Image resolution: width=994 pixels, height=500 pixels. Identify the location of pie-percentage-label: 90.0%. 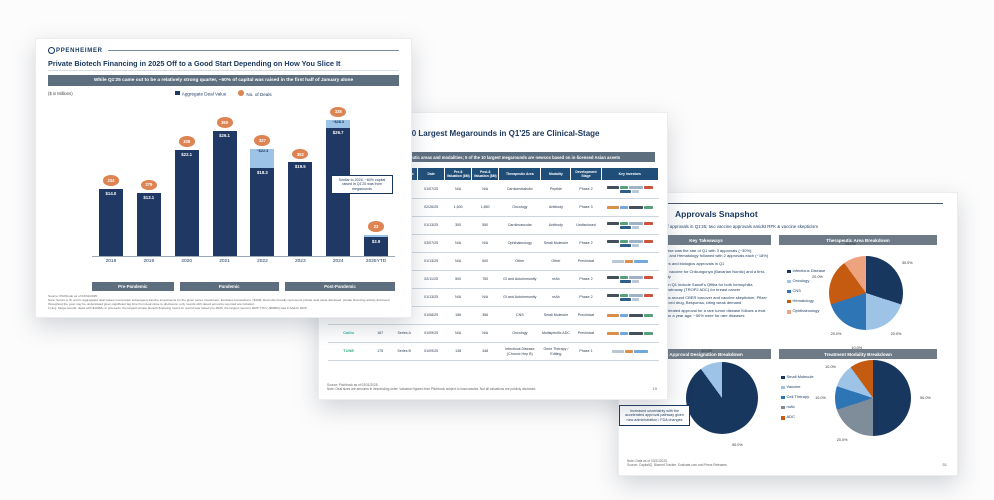
(737, 445).